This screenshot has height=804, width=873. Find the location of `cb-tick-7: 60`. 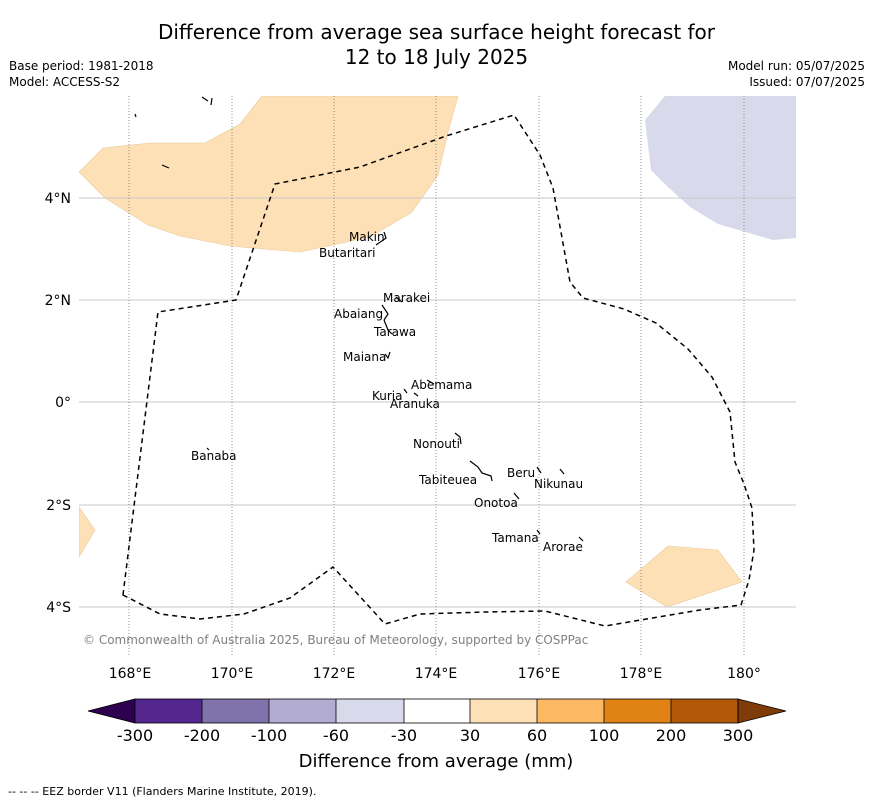

cb-tick-7: 60 is located at coordinates (537, 735).